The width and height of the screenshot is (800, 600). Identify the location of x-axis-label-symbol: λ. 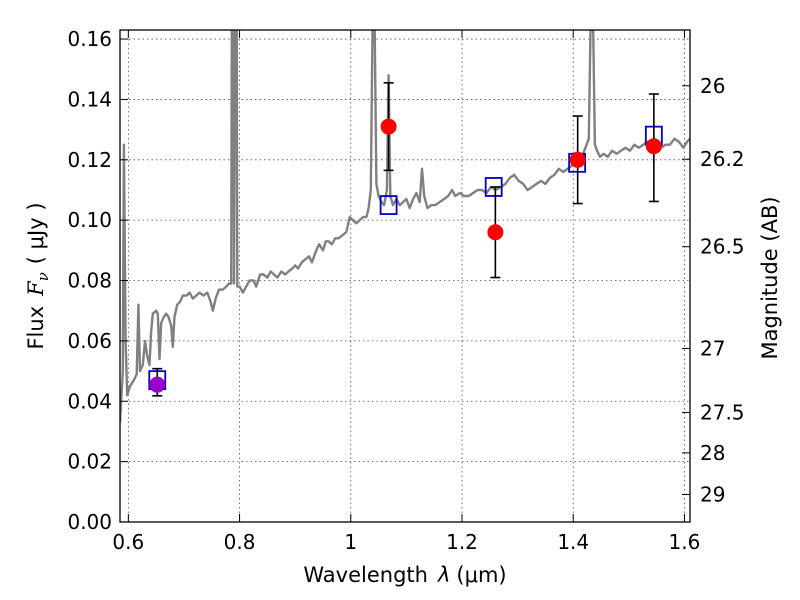
(443, 575).